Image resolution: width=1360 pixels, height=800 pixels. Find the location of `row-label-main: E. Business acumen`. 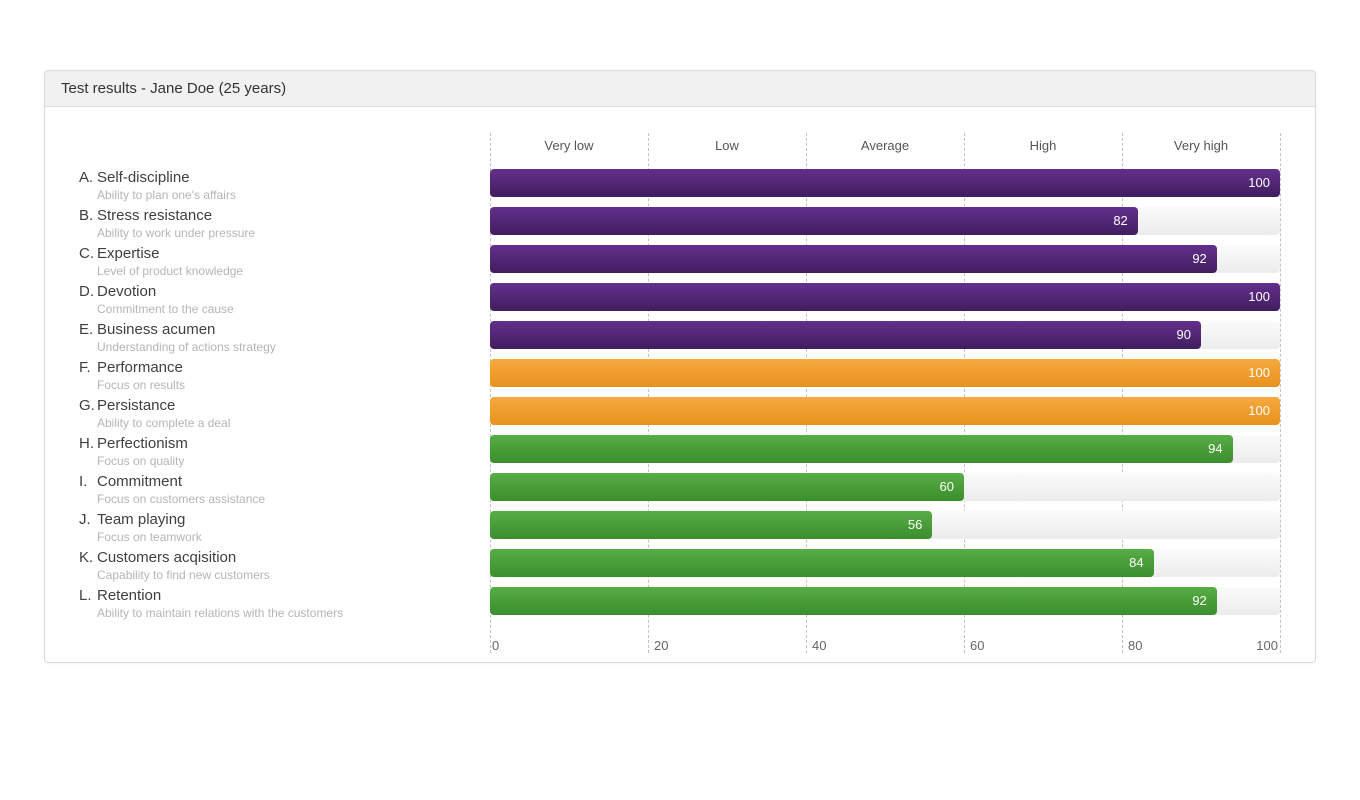

row-label-main: E. Business acumen is located at coordinates (177, 329).